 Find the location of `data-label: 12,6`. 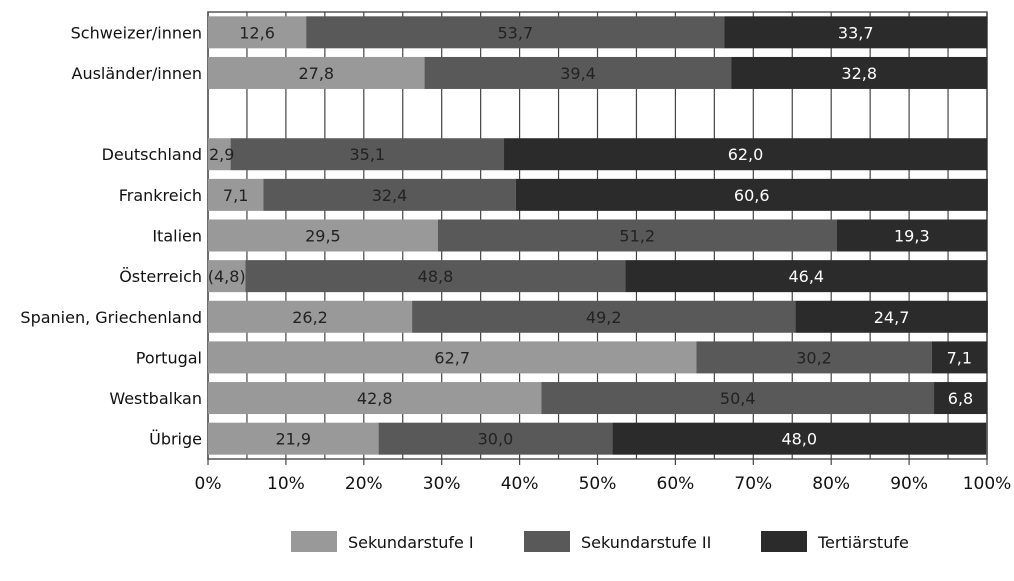

data-label: 12,6 is located at coordinates (257, 32).